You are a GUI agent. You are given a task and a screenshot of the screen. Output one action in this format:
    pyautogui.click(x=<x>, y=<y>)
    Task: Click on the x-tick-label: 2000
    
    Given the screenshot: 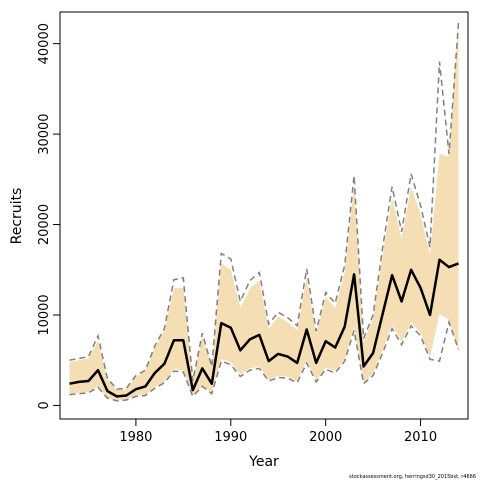 What is the action you would take?
    pyautogui.click(x=325, y=437)
    